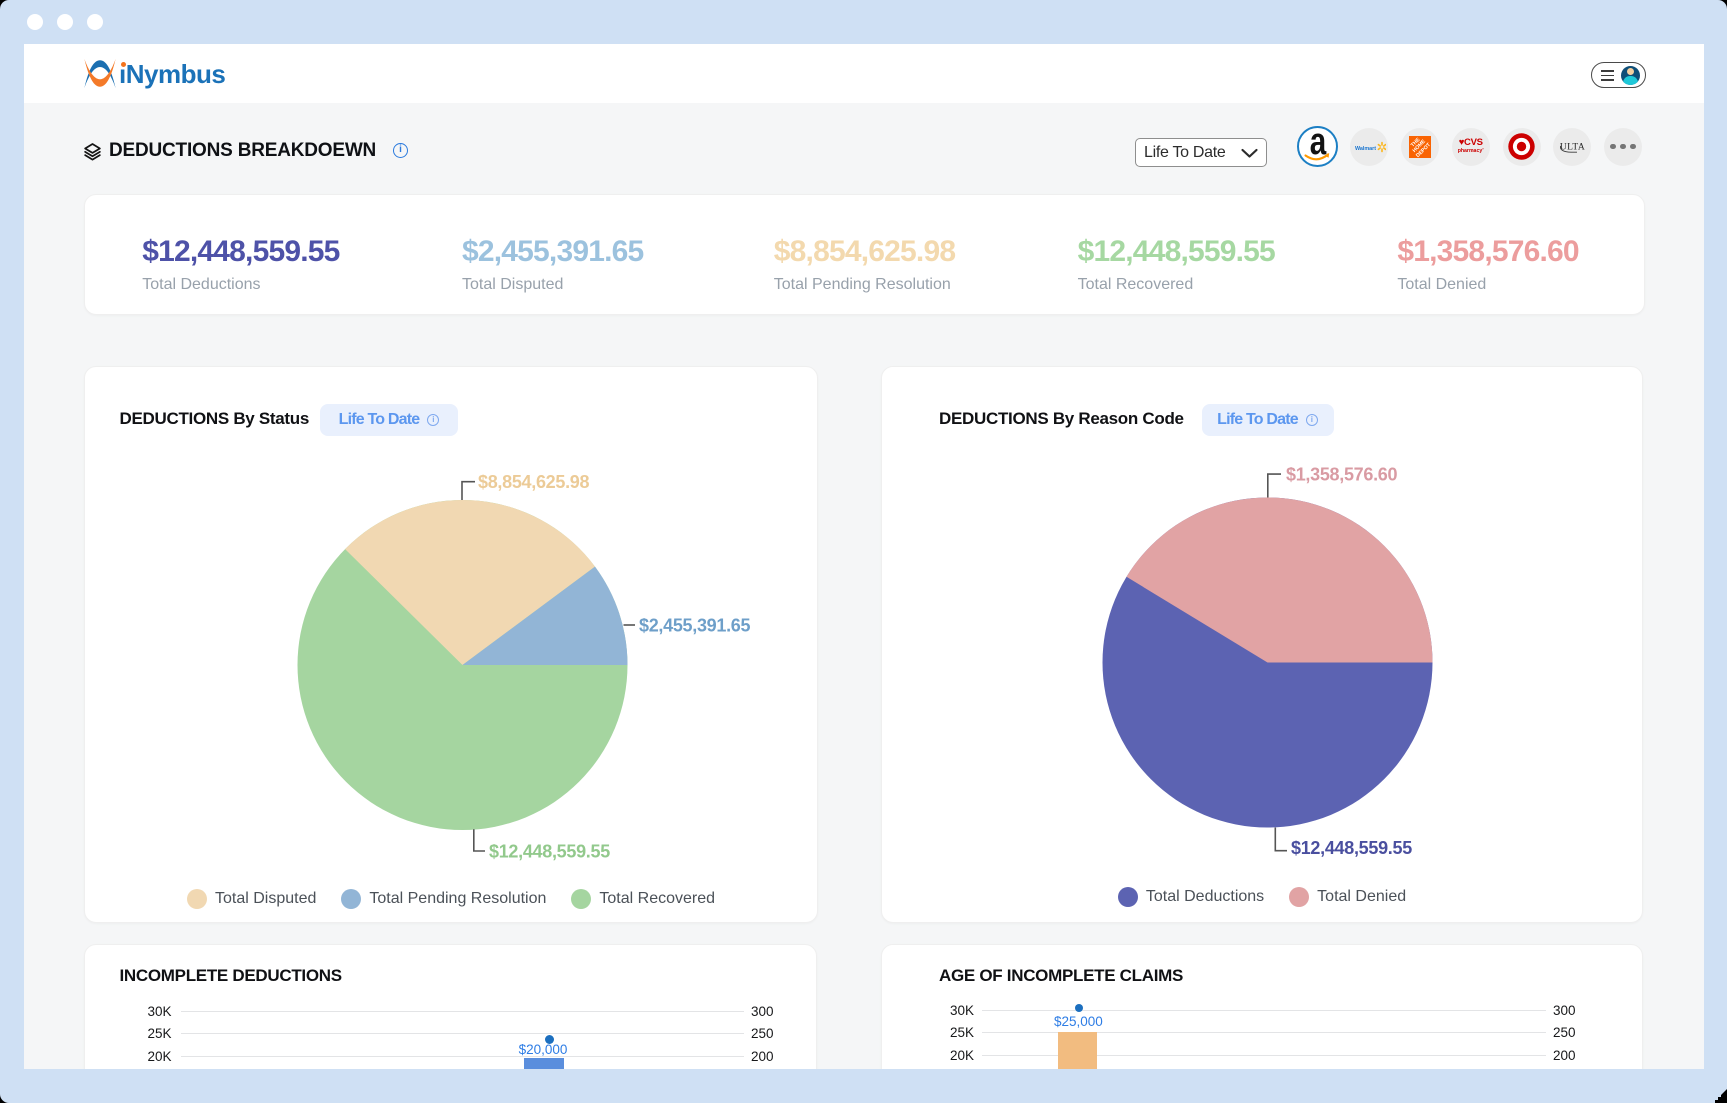 This screenshot has width=1727, height=1103. What do you see at coordinates (694, 625) in the screenshot?
I see `svg-text: $2,455,391.65` at bounding box center [694, 625].